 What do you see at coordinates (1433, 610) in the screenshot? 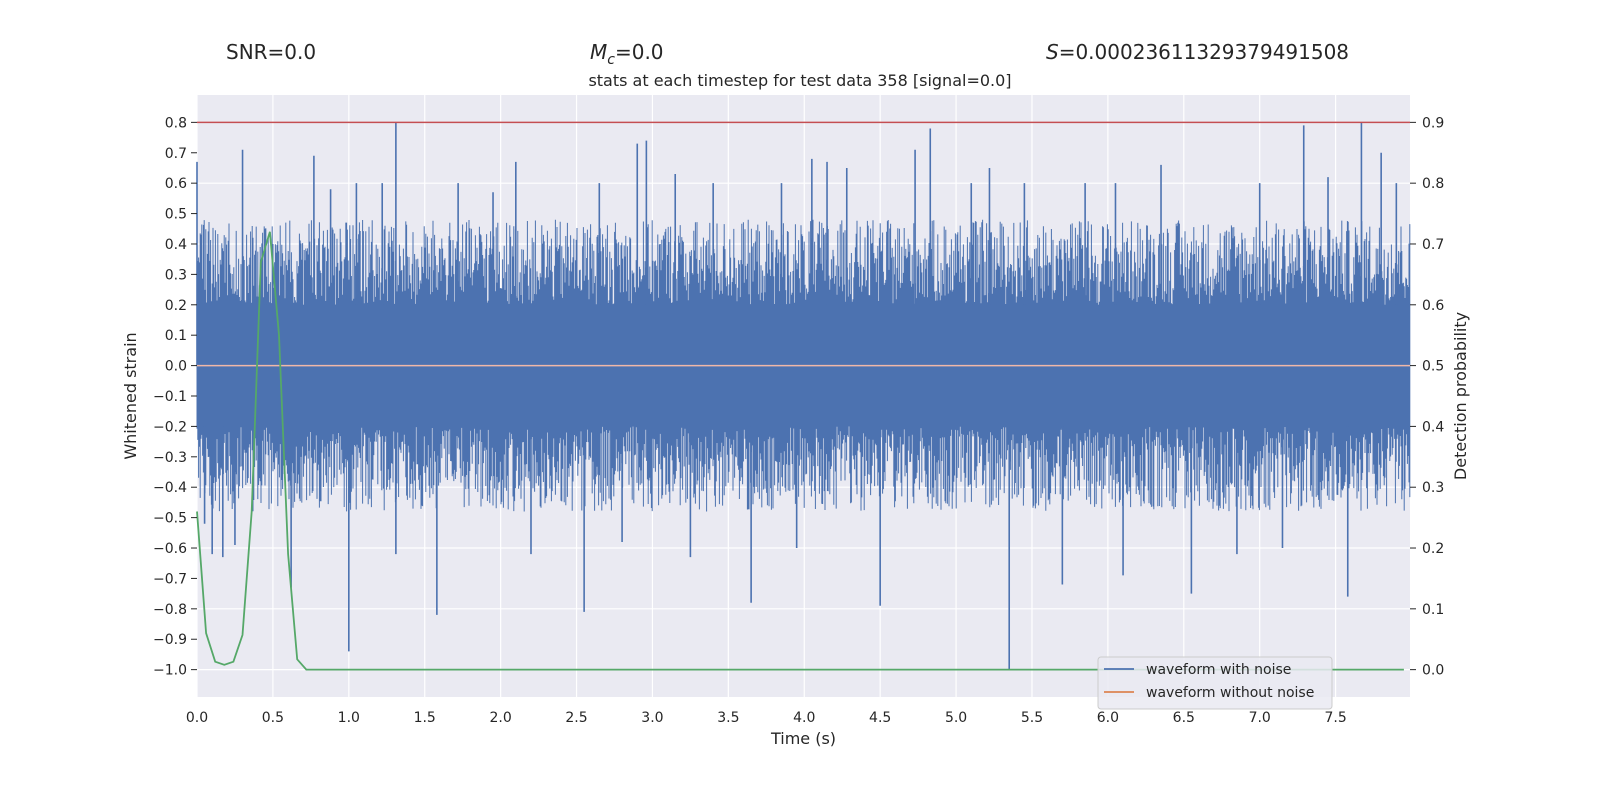
I see `y2-tick-label: 0.1` at bounding box center [1433, 610].